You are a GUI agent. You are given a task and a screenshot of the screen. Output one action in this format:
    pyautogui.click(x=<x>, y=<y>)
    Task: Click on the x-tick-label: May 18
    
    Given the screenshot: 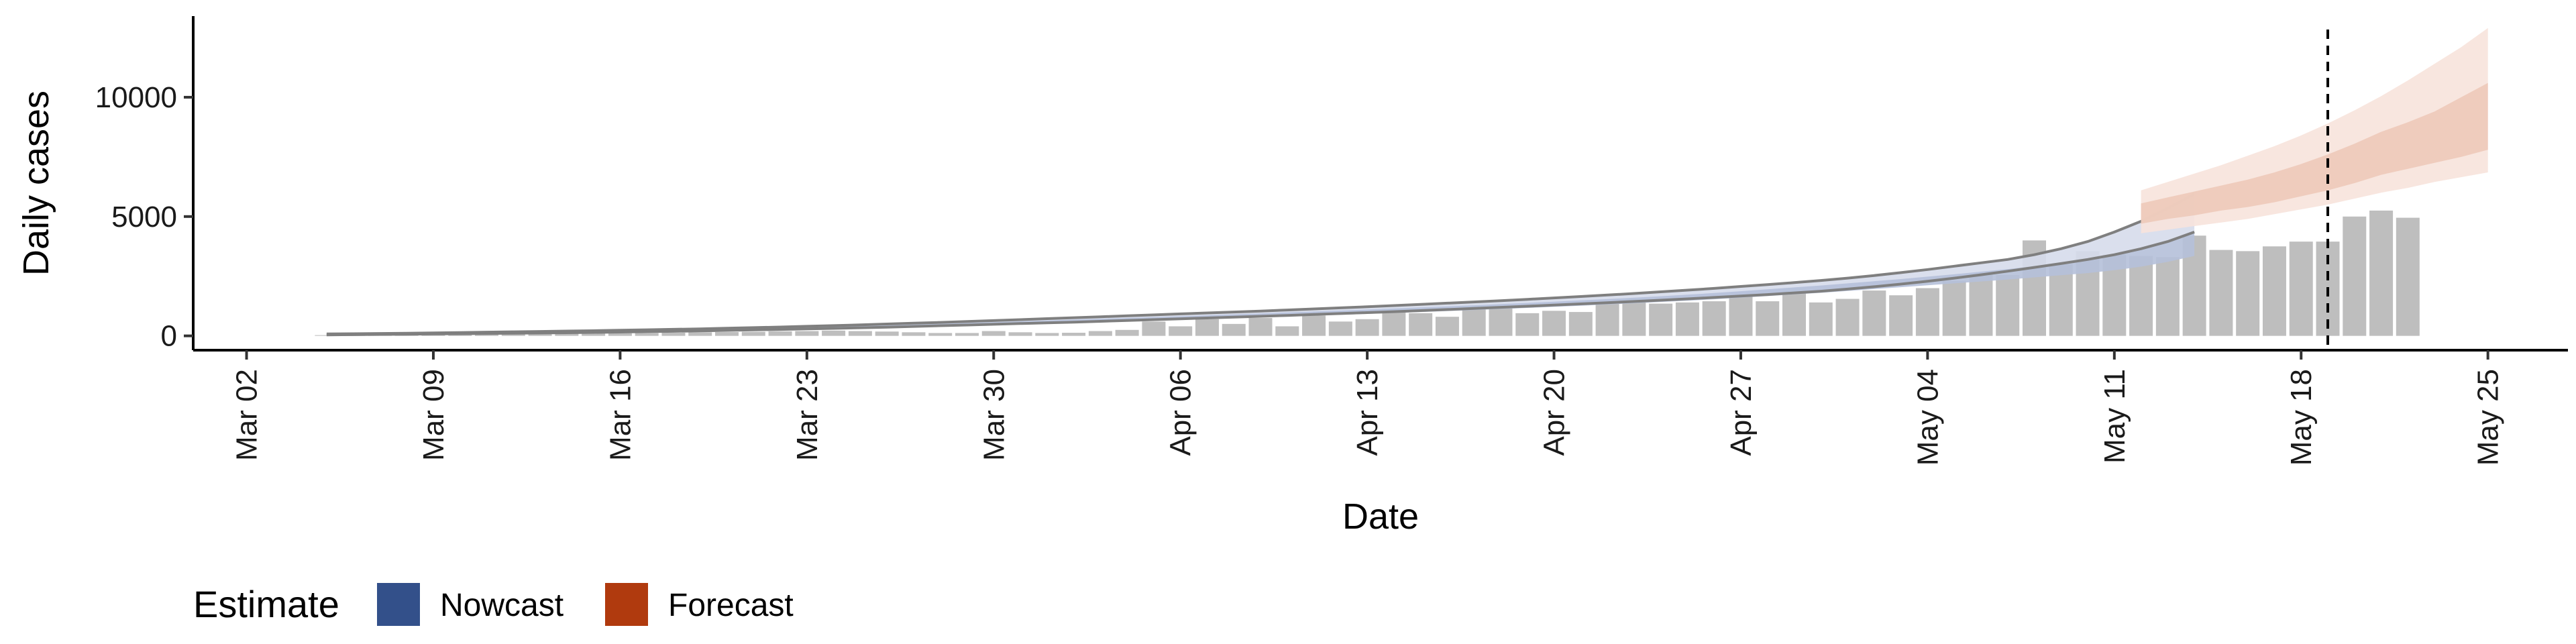 What is the action you would take?
    pyautogui.click(x=2301, y=417)
    